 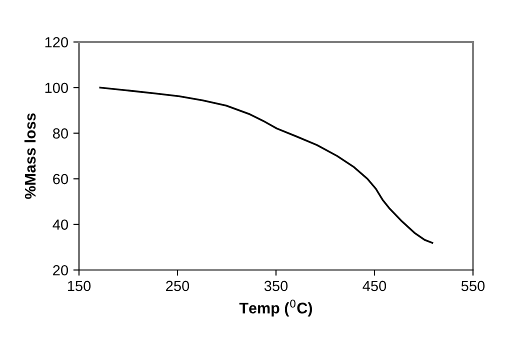 I want to click on x-tick-label: 450, so click(x=374, y=286).